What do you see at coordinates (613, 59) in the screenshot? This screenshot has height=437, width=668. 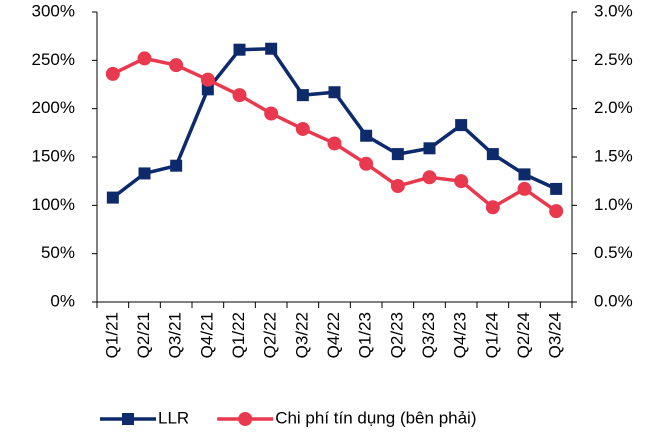 I see `y2-tick-label: 2.5%` at bounding box center [613, 59].